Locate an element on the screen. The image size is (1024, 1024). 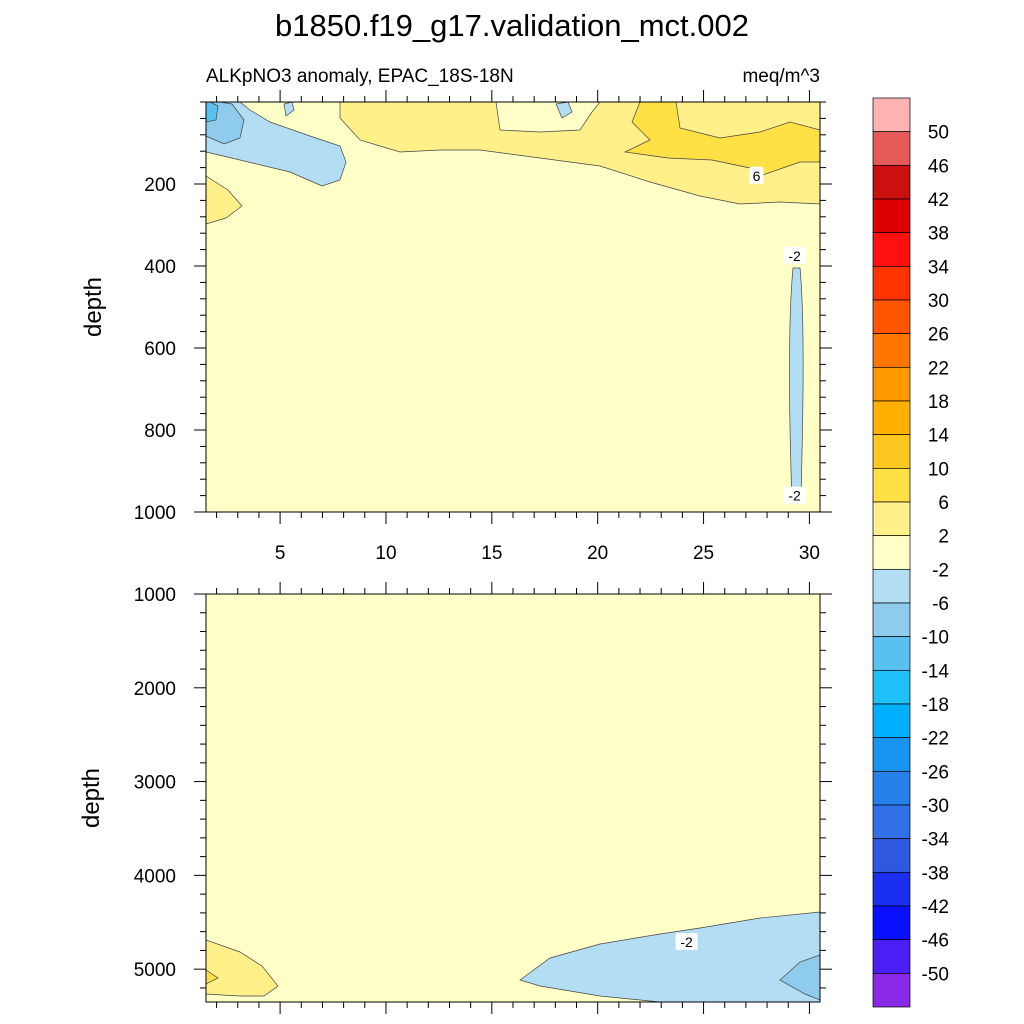
colorbar-level-label: -10 is located at coordinates (935, 638).